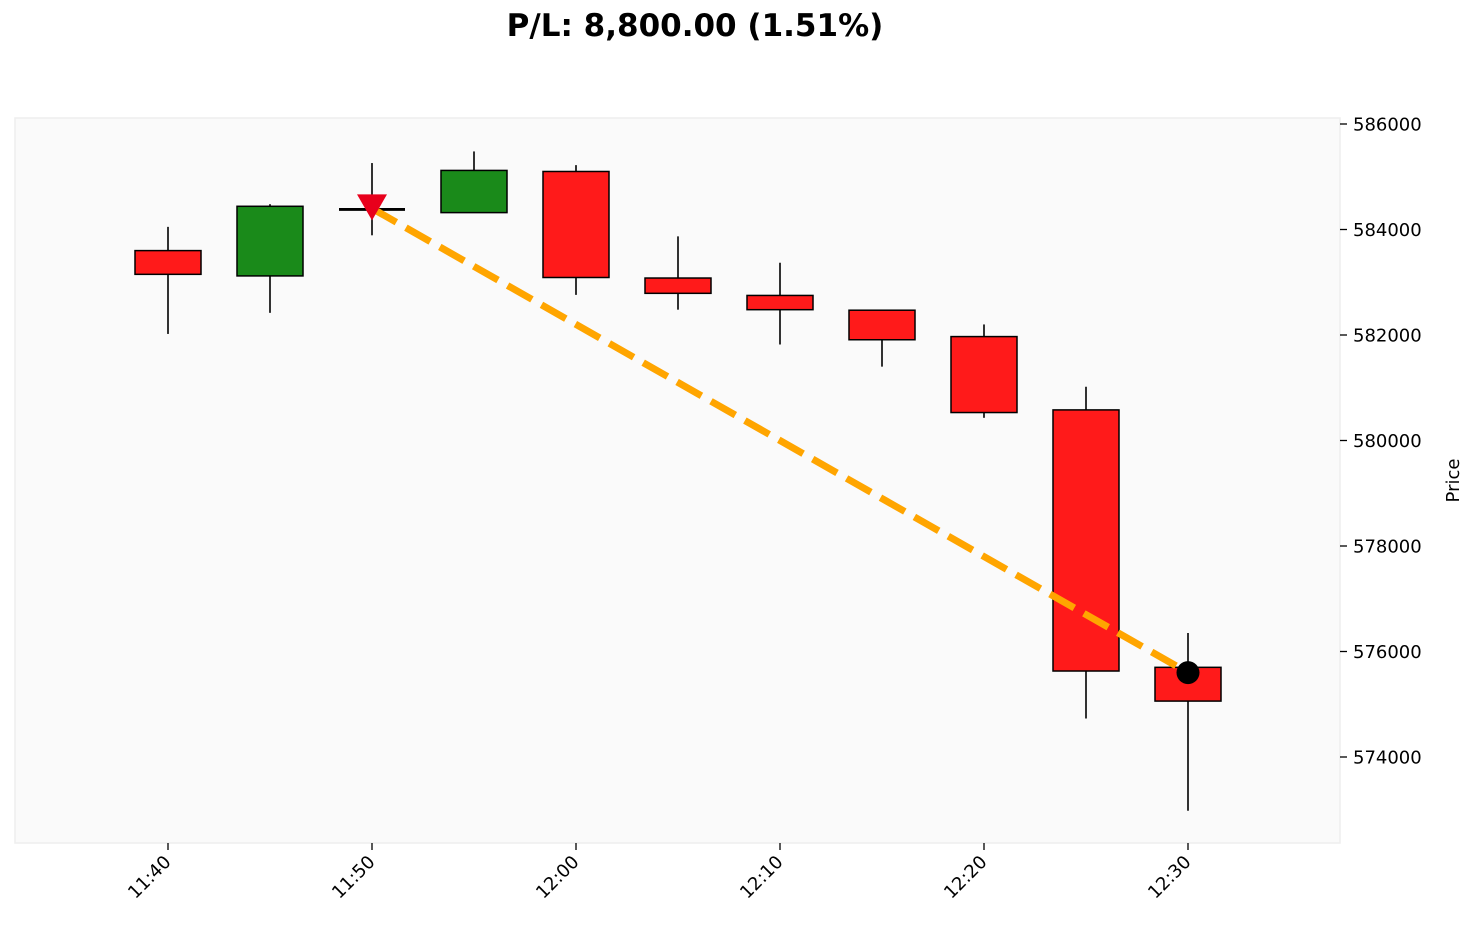 The width and height of the screenshot is (1477, 929). What do you see at coordinates (1387, 336) in the screenshot?
I see `y-tick-label: 582000` at bounding box center [1387, 336].